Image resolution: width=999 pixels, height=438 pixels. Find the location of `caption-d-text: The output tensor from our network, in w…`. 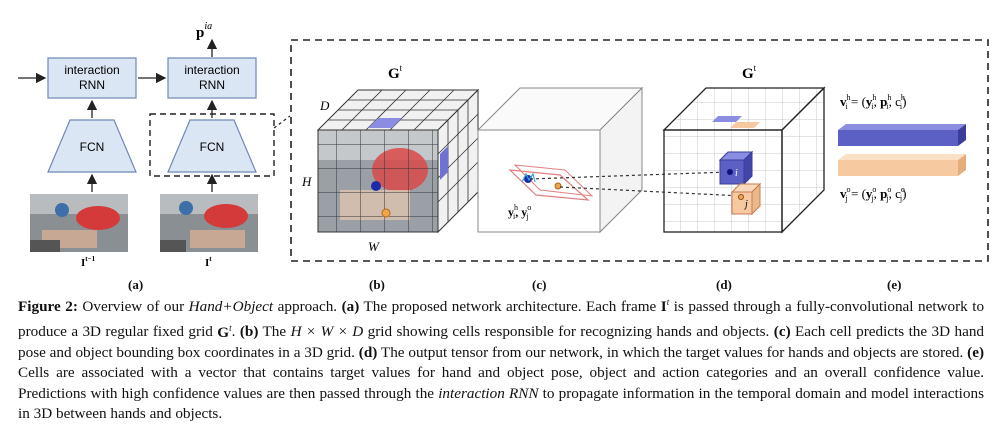

caption-d-text: The output tensor from our network, in w… is located at coordinates (672, 352).